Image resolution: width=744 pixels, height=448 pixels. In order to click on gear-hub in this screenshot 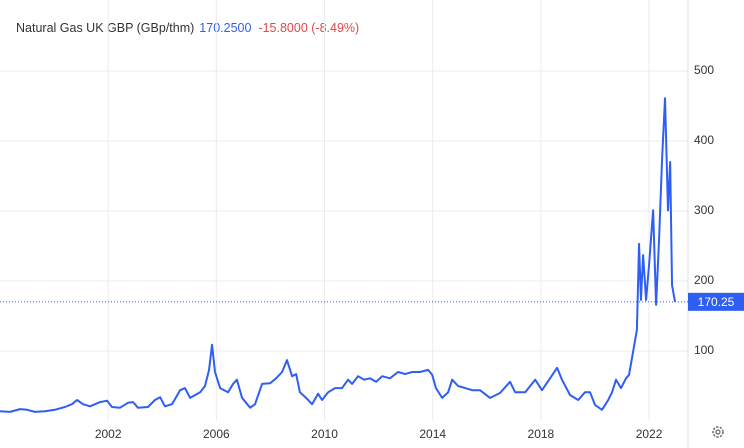, I will do `click(718, 432)`.